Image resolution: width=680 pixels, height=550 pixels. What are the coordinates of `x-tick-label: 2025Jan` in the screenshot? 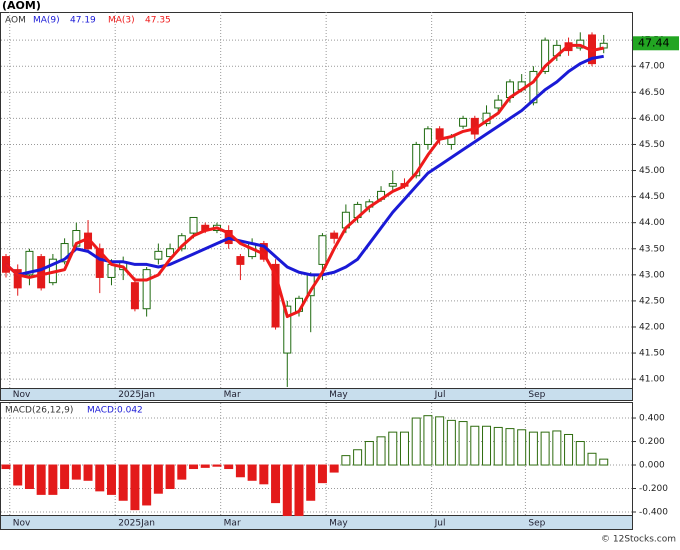 It's located at (136, 395).